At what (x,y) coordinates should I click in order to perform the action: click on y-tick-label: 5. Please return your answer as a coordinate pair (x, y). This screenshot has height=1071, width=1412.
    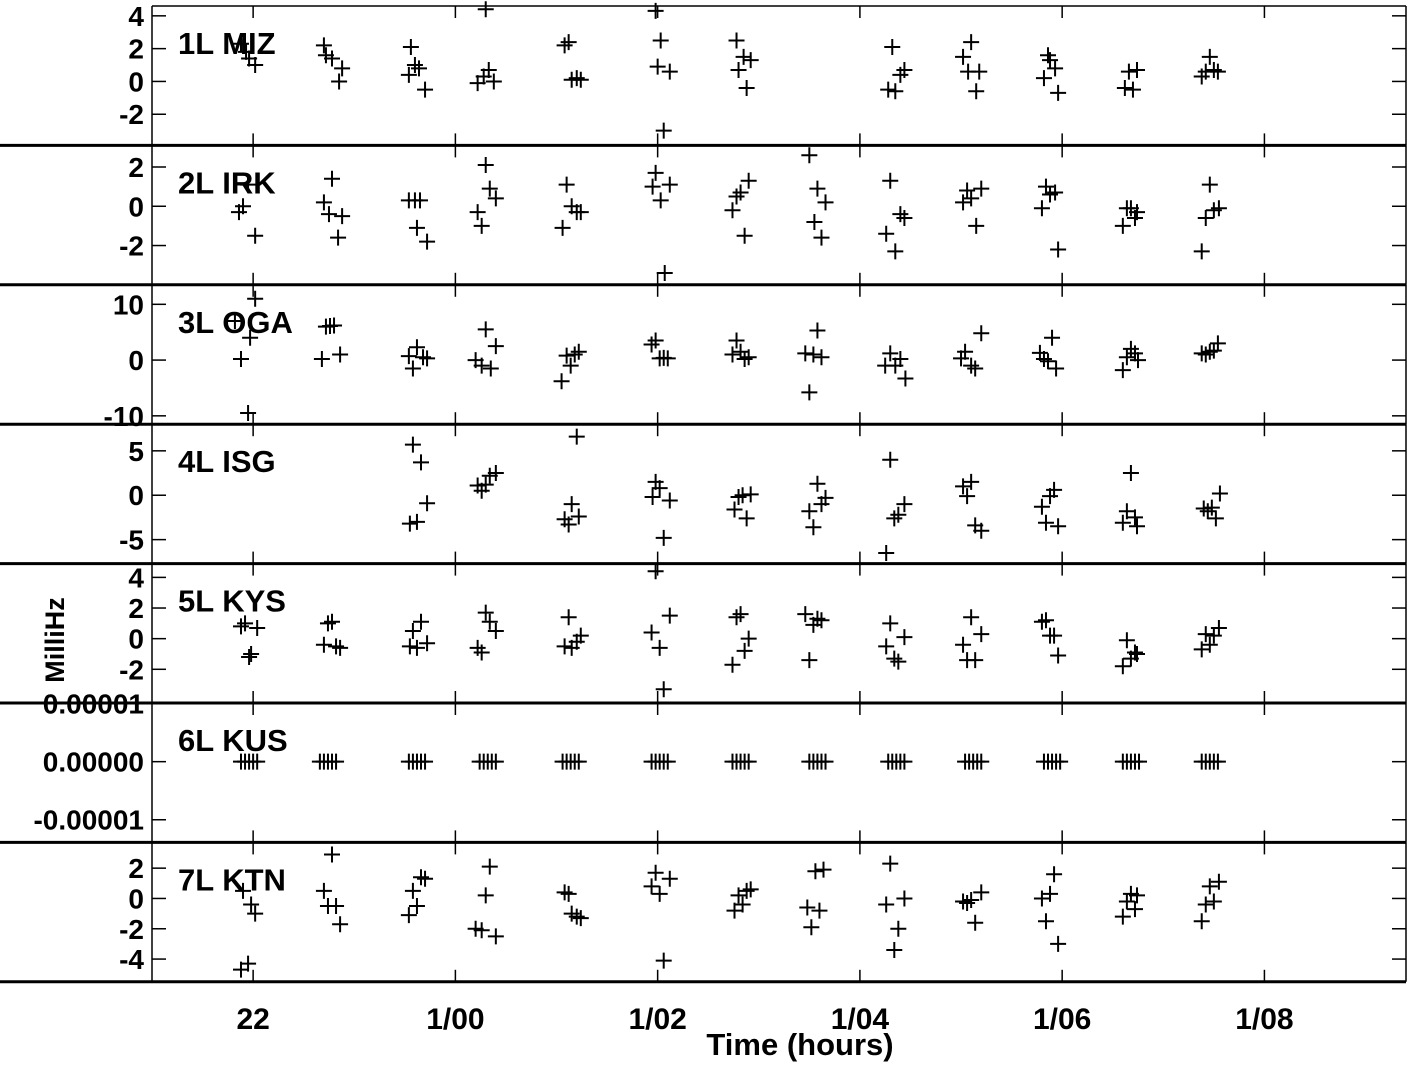
    Looking at the image, I should click on (136, 451).